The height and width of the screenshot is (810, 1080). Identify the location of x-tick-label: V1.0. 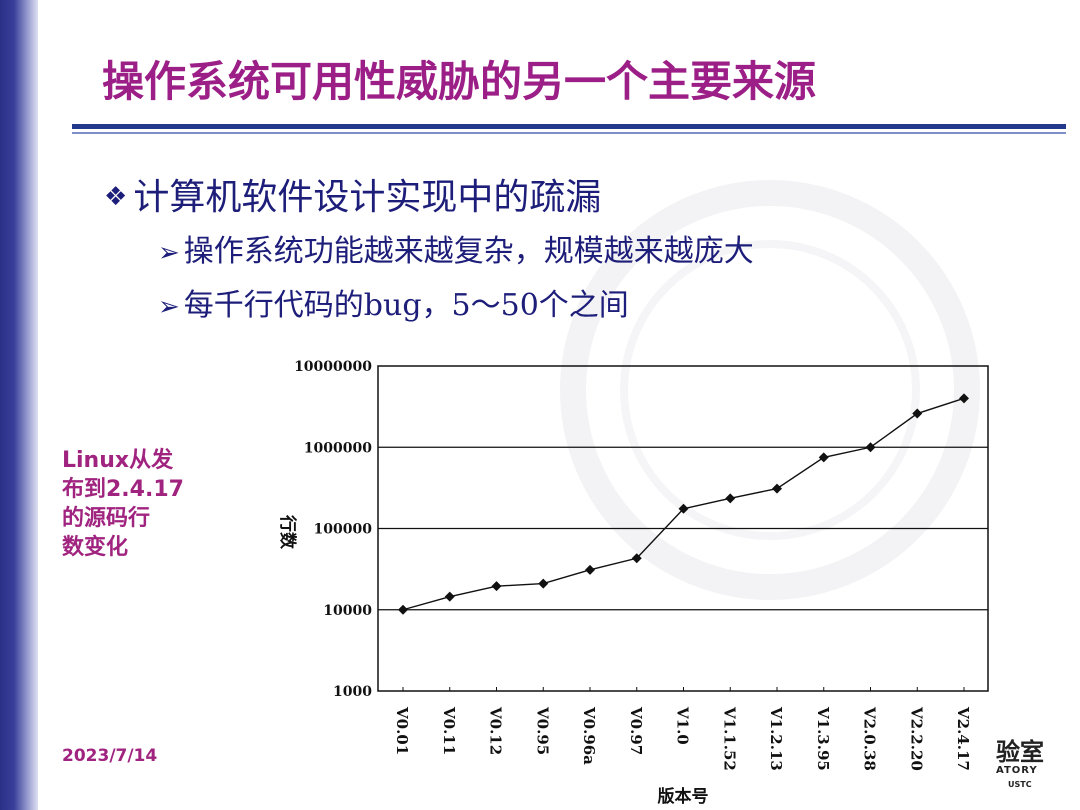
(683, 725).